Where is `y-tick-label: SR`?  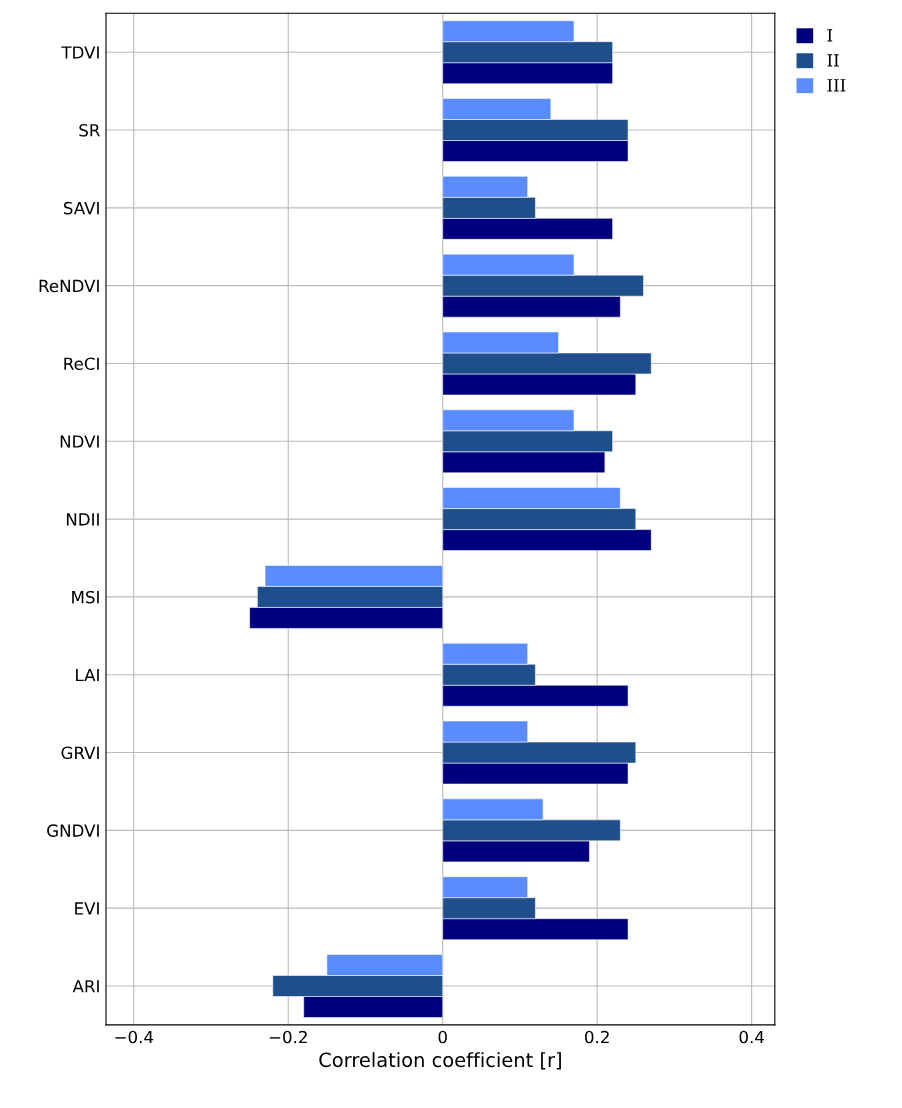 y-tick-label: SR is located at coordinates (89, 130).